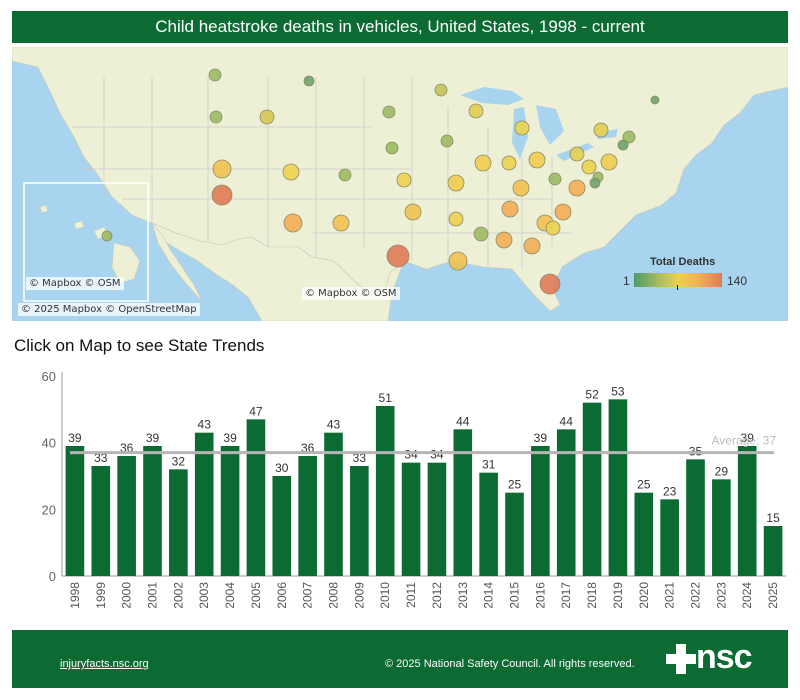 Image resolution: width=800 pixels, height=700 pixels. I want to click on map-credit-inset: © Mapbox © OSM, so click(75, 283).